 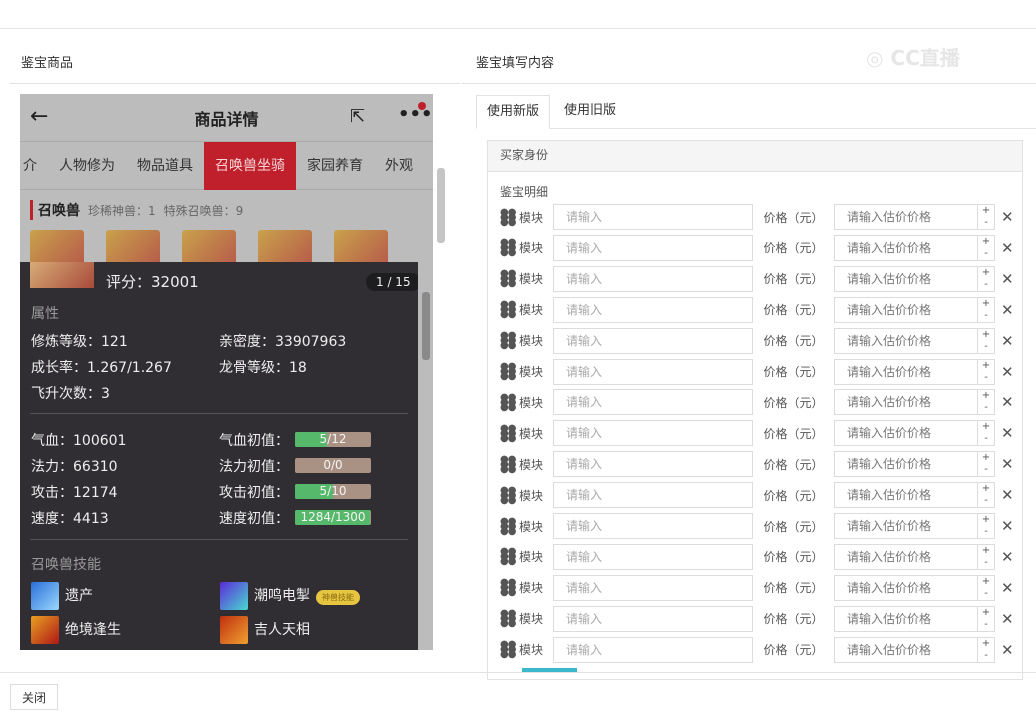 What do you see at coordinates (87, 165) in the screenshot?
I see `phone-tab: 人物修为` at bounding box center [87, 165].